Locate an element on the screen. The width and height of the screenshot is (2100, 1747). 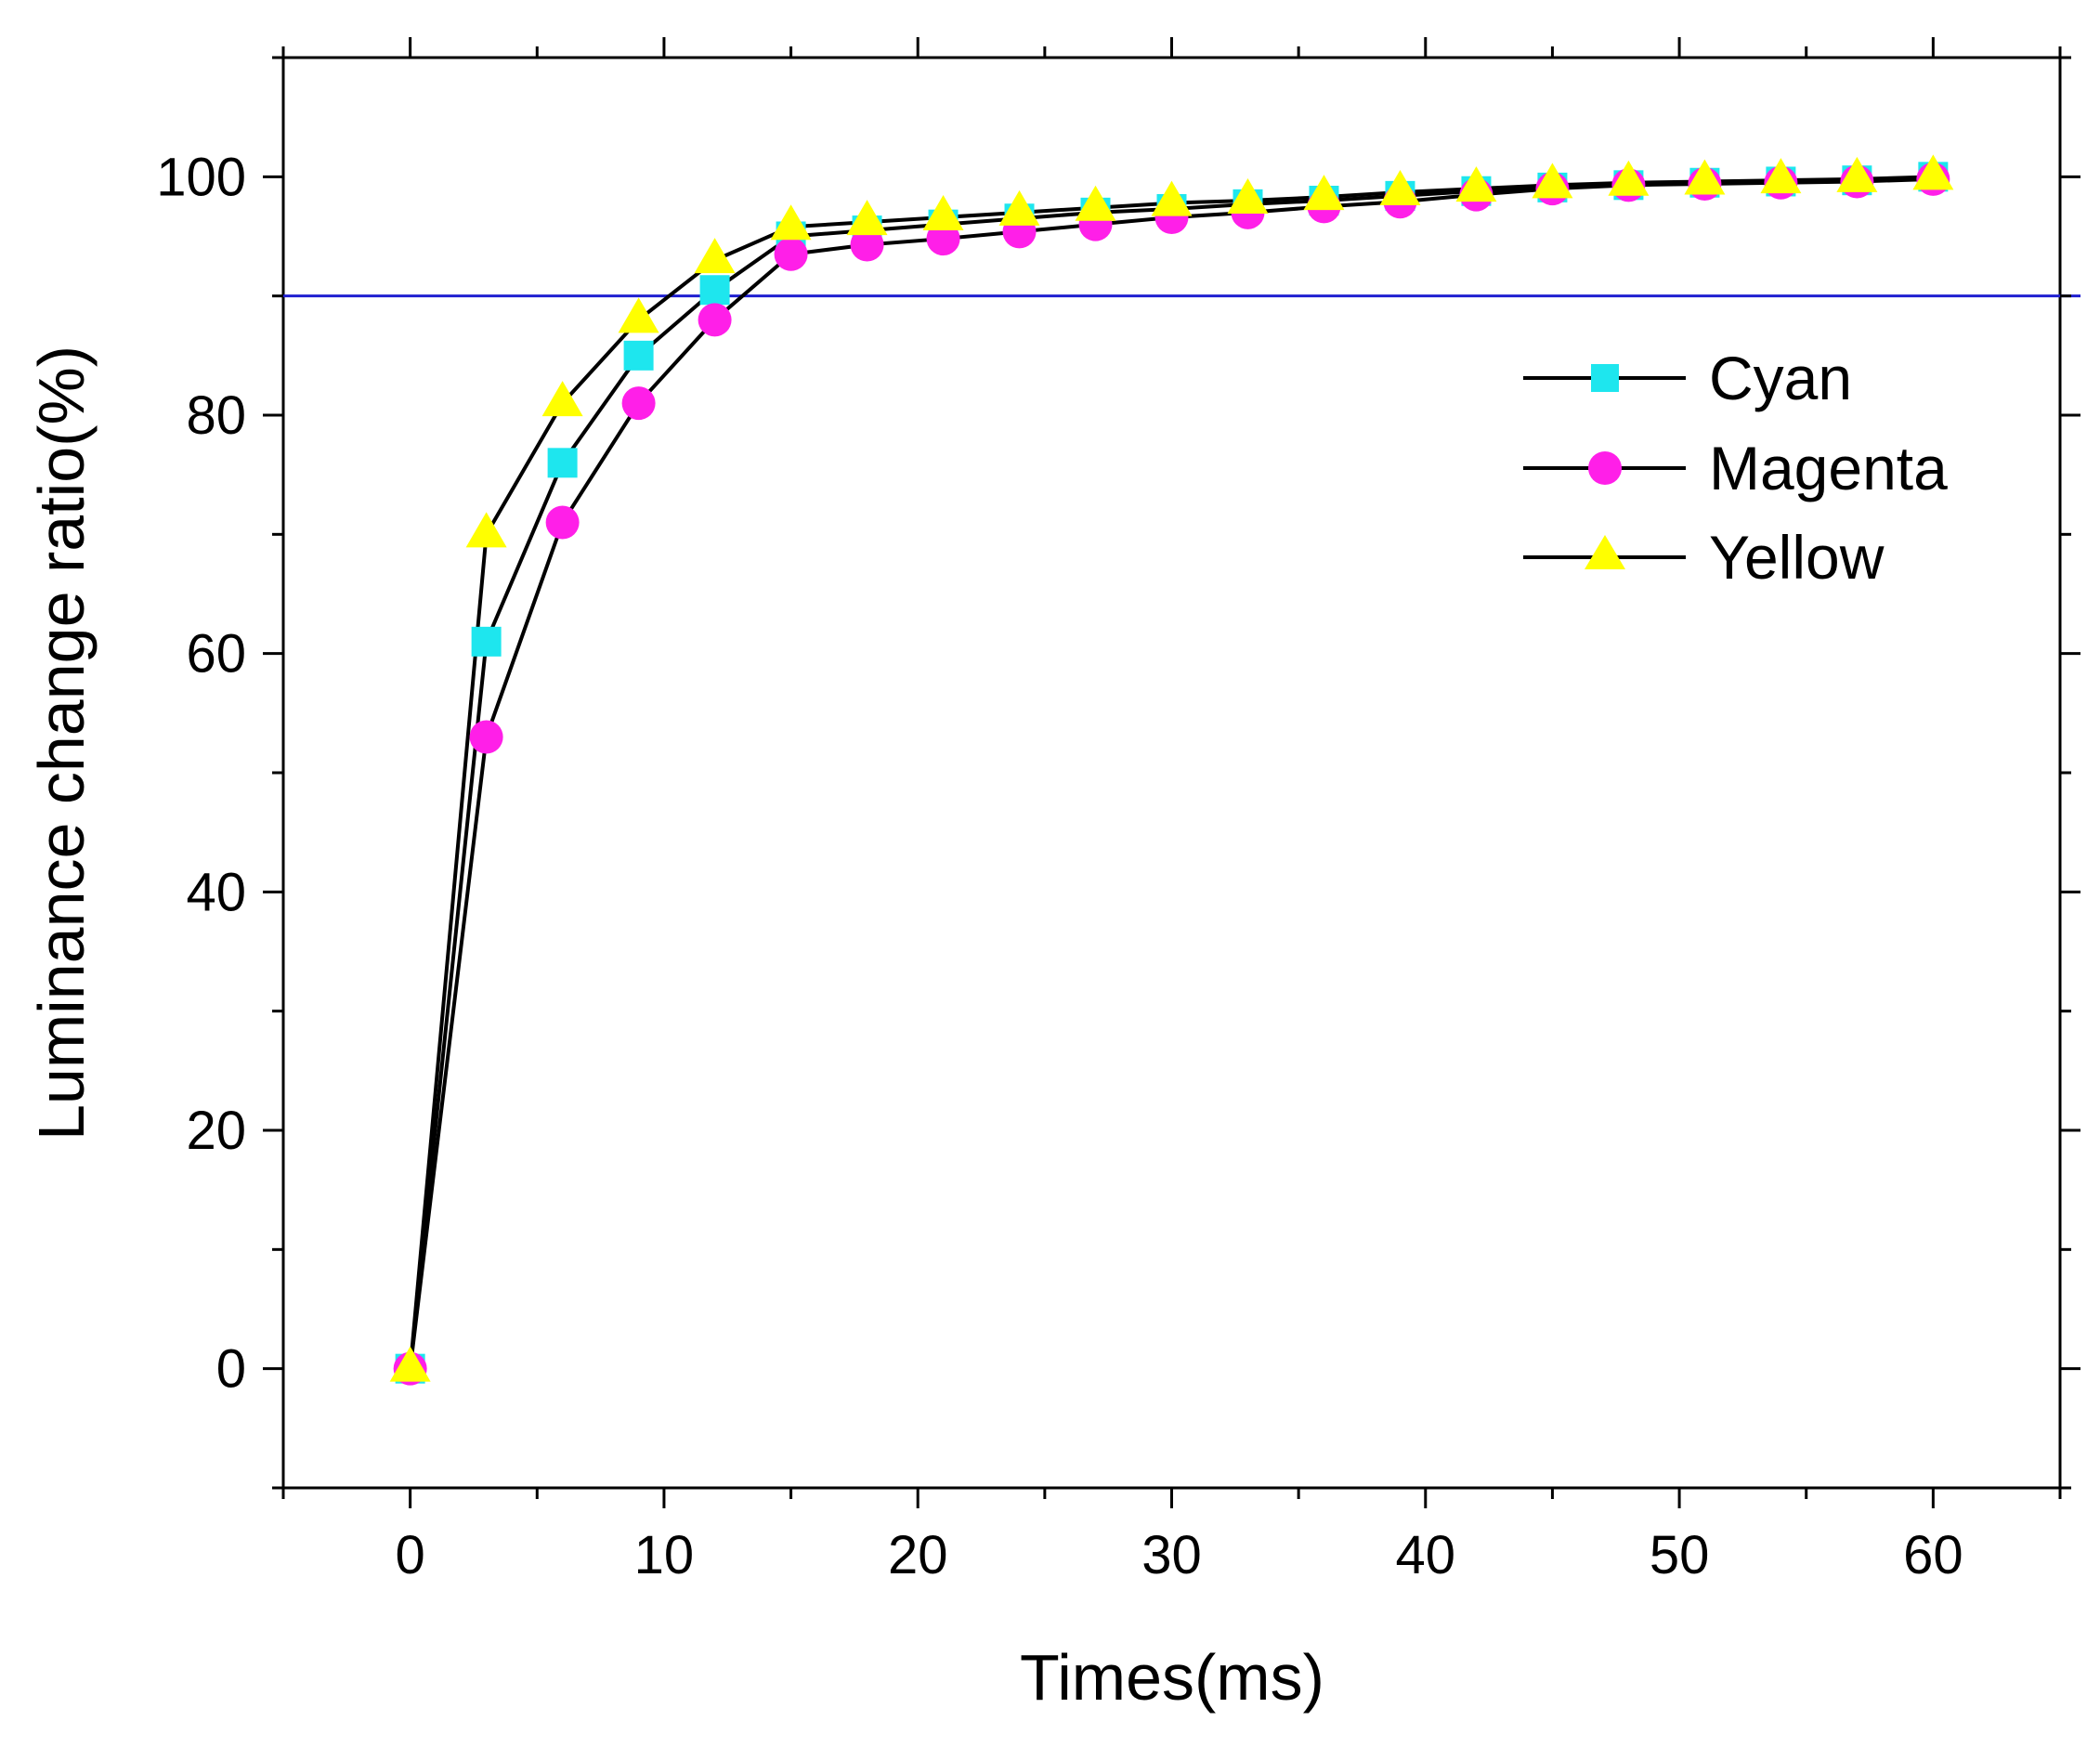
x-tick-label: 60 is located at coordinates (1933, 1555).